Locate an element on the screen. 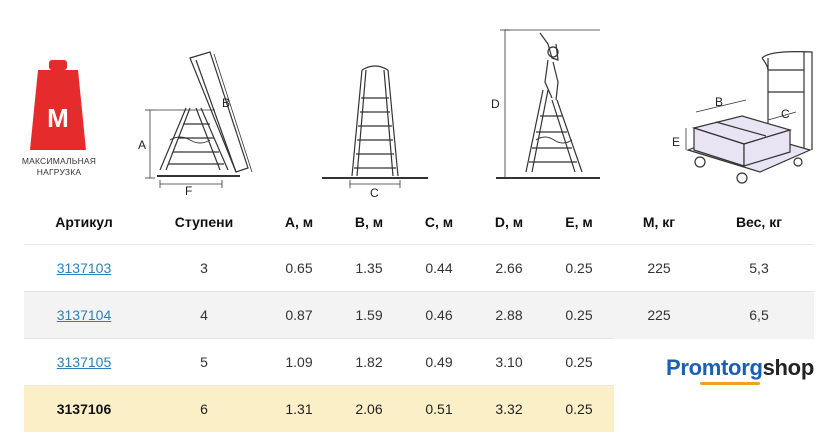 This screenshot has width=840, height=439. d-cell: 2.88 is located at coordinates (509, 315).